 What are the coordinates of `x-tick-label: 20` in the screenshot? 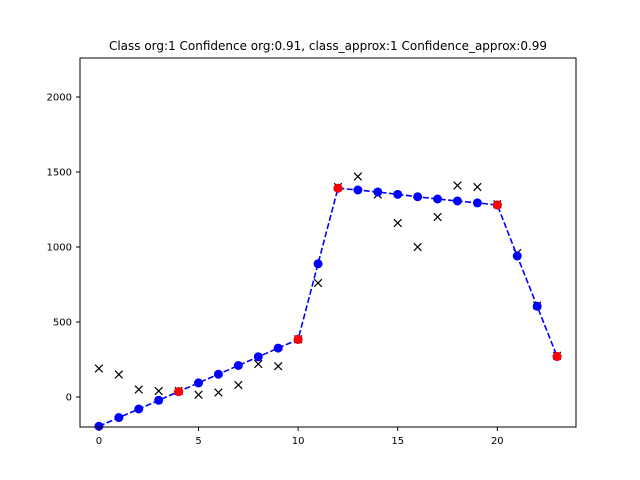 It's located at (497, 441).